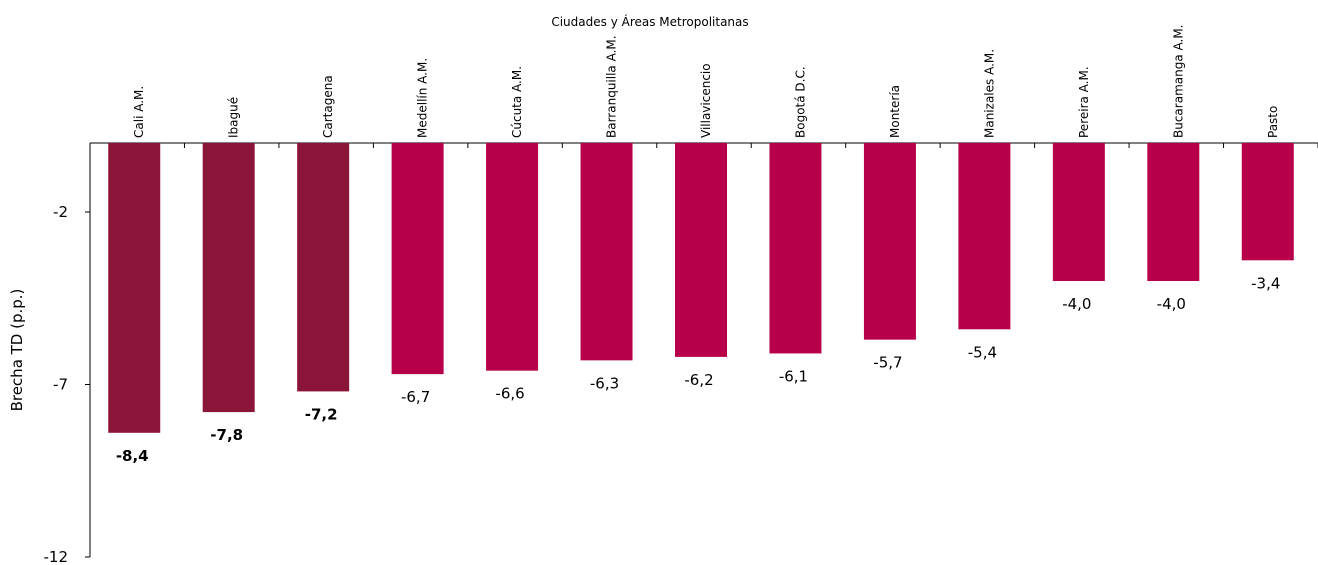  What do you see at coordinates (612, 86) in the screenshot?
I see `x-tick-label: Barranquilla A.M.` at bounding box center [612, 86].